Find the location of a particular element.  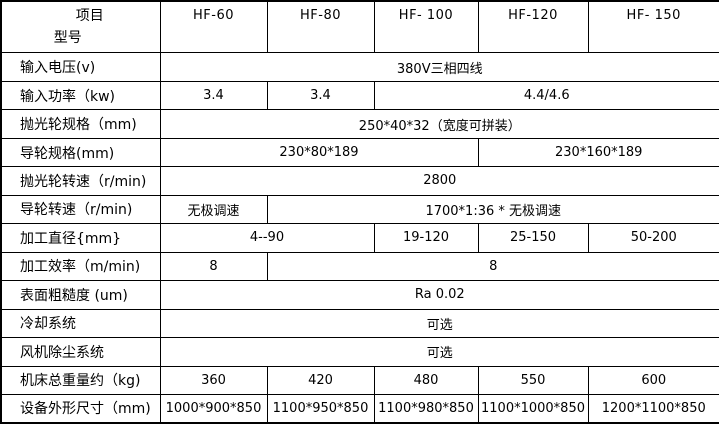

table-row: 导轮转速（r/min) 无极调速 1700*1:36 * 无极调速 is located at coordinates (359, 209).